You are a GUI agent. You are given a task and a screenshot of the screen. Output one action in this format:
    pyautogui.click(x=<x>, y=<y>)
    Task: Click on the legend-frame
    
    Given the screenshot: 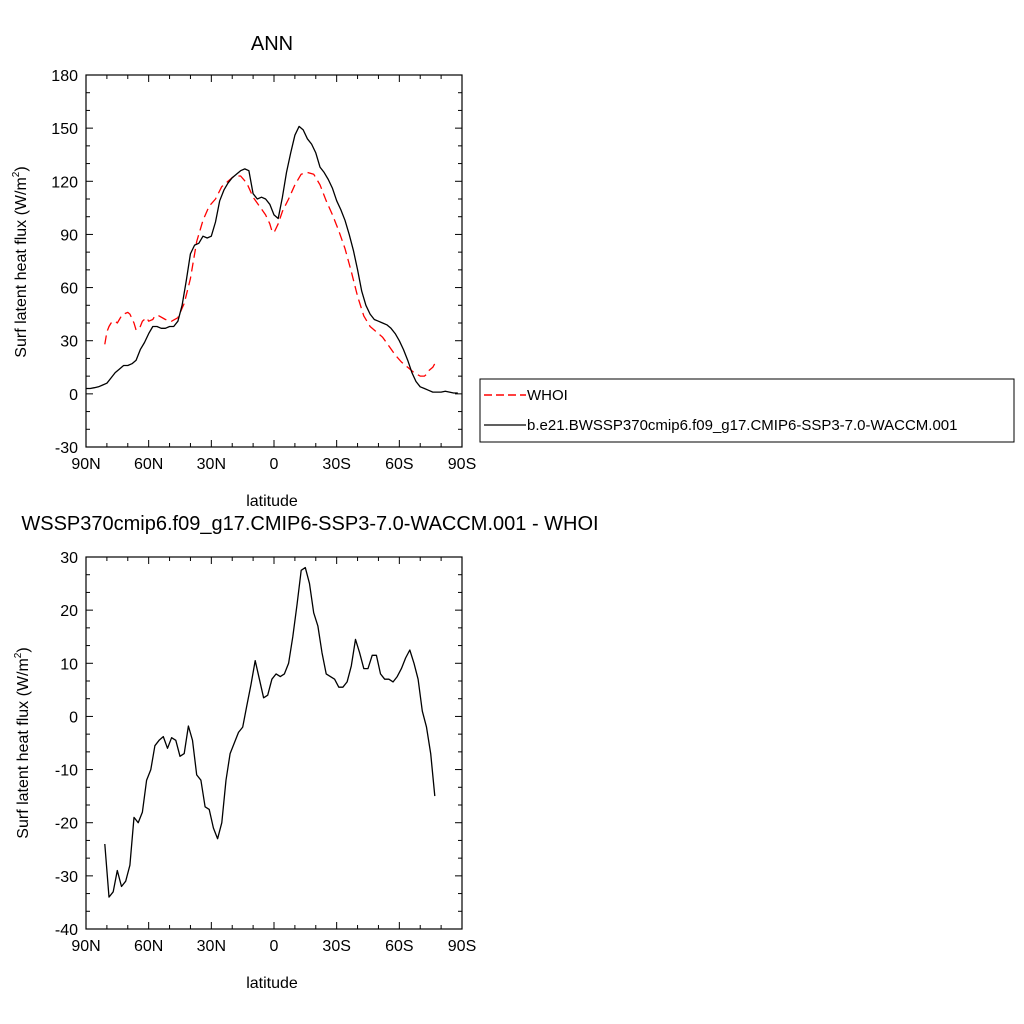 What is the action you would take?
    pyautogui.click(x=747, y=410)
    